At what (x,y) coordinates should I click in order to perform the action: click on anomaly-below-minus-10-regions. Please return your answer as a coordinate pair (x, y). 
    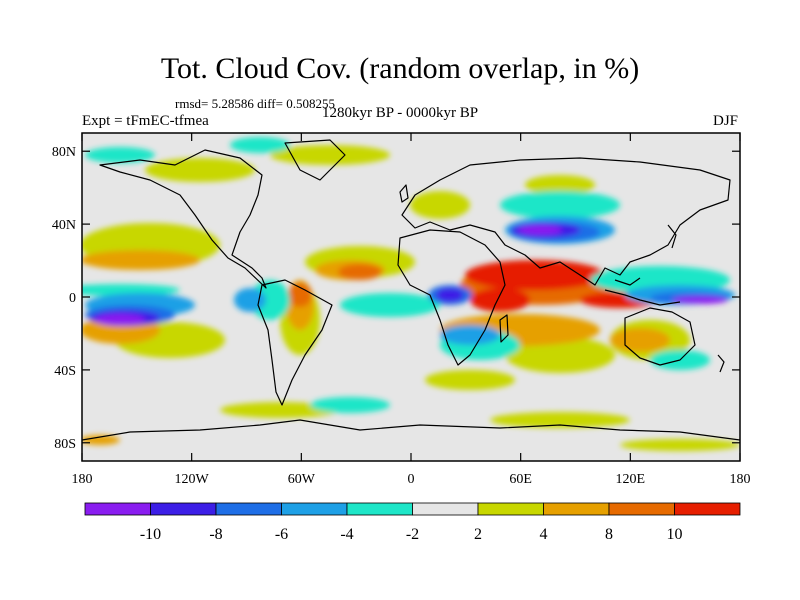
    Looking at the image, I should click on (411, 275).